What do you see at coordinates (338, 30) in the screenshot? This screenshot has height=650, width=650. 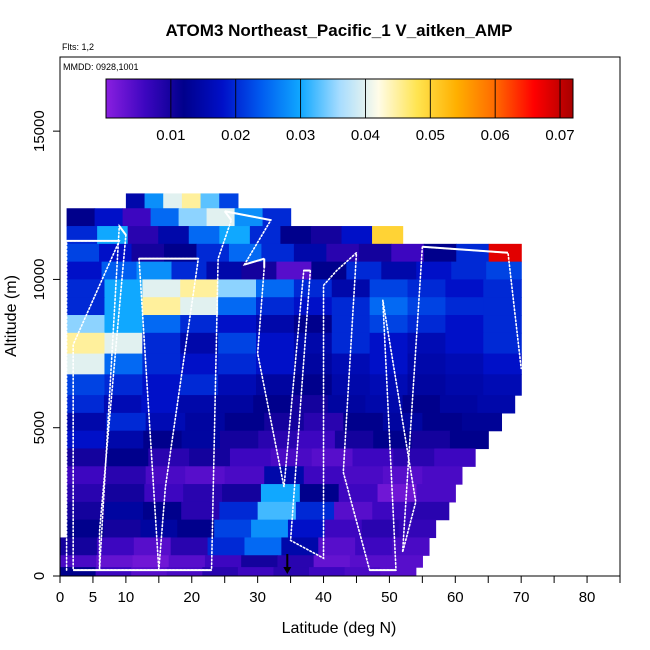 I see `chart-title: ATOM3 Northeast_Pacific_1 V_aitken_AMP` at bounding box center [338, 30].